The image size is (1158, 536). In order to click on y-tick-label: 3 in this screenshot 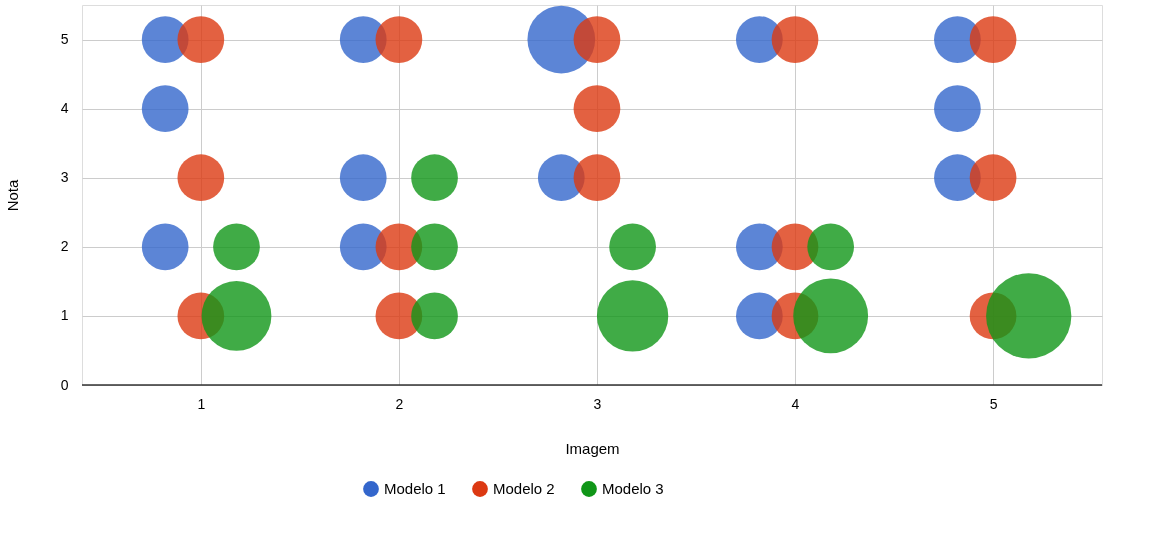, I will do `click(64, 177)`.